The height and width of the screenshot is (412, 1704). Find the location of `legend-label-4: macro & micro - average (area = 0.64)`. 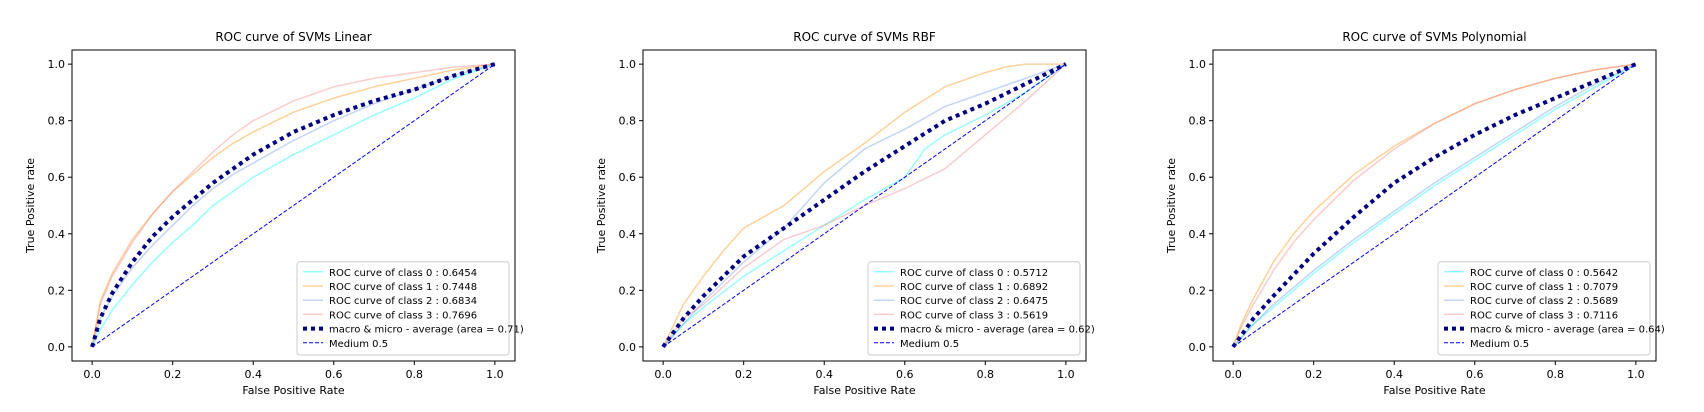

legend-label-4: macro & micro - average (area = 0.64) is located at coordinates (1567, 330).